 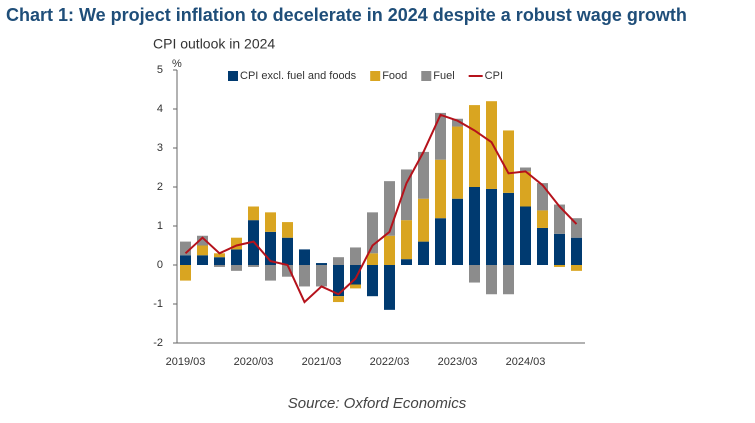 What do you see at coordinates (186, 362) in the screenshot?
I see `x-tick-label: 2019/03` at bounding box center [186, 362].